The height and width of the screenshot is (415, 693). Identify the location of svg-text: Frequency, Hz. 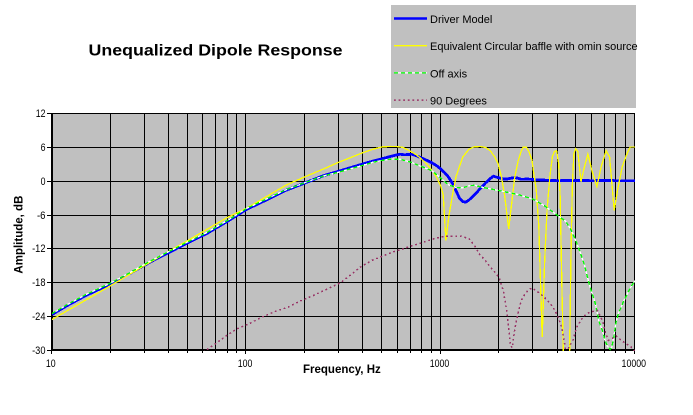
(342, 370).